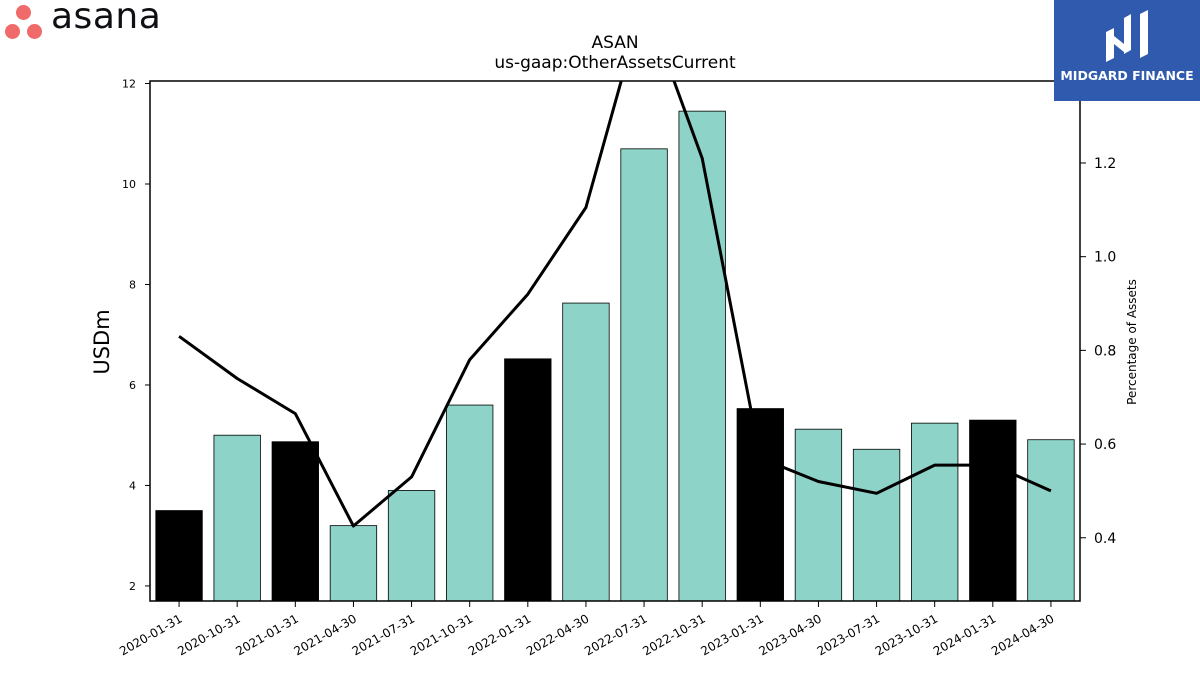 This screenshot has height=675, width=1200. What do you see at coordinates (731, 634) in the screenshot?
I see `x-tick-label: 2023-01-31` at bounding box center [731, 634].